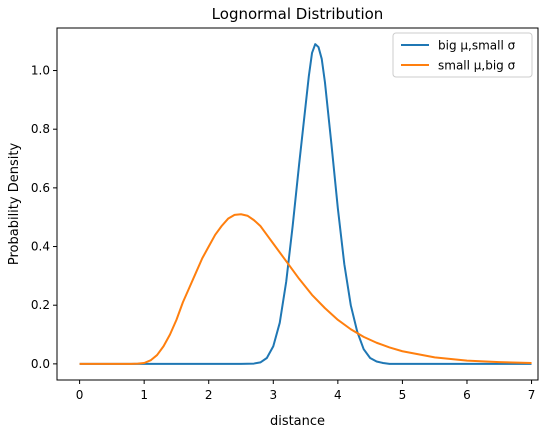 The height and width of the screenshot is (432, 550). Describe the element at coordinates (297, 421) in the screenshot. I see `x-axis-label: distance` at that location.